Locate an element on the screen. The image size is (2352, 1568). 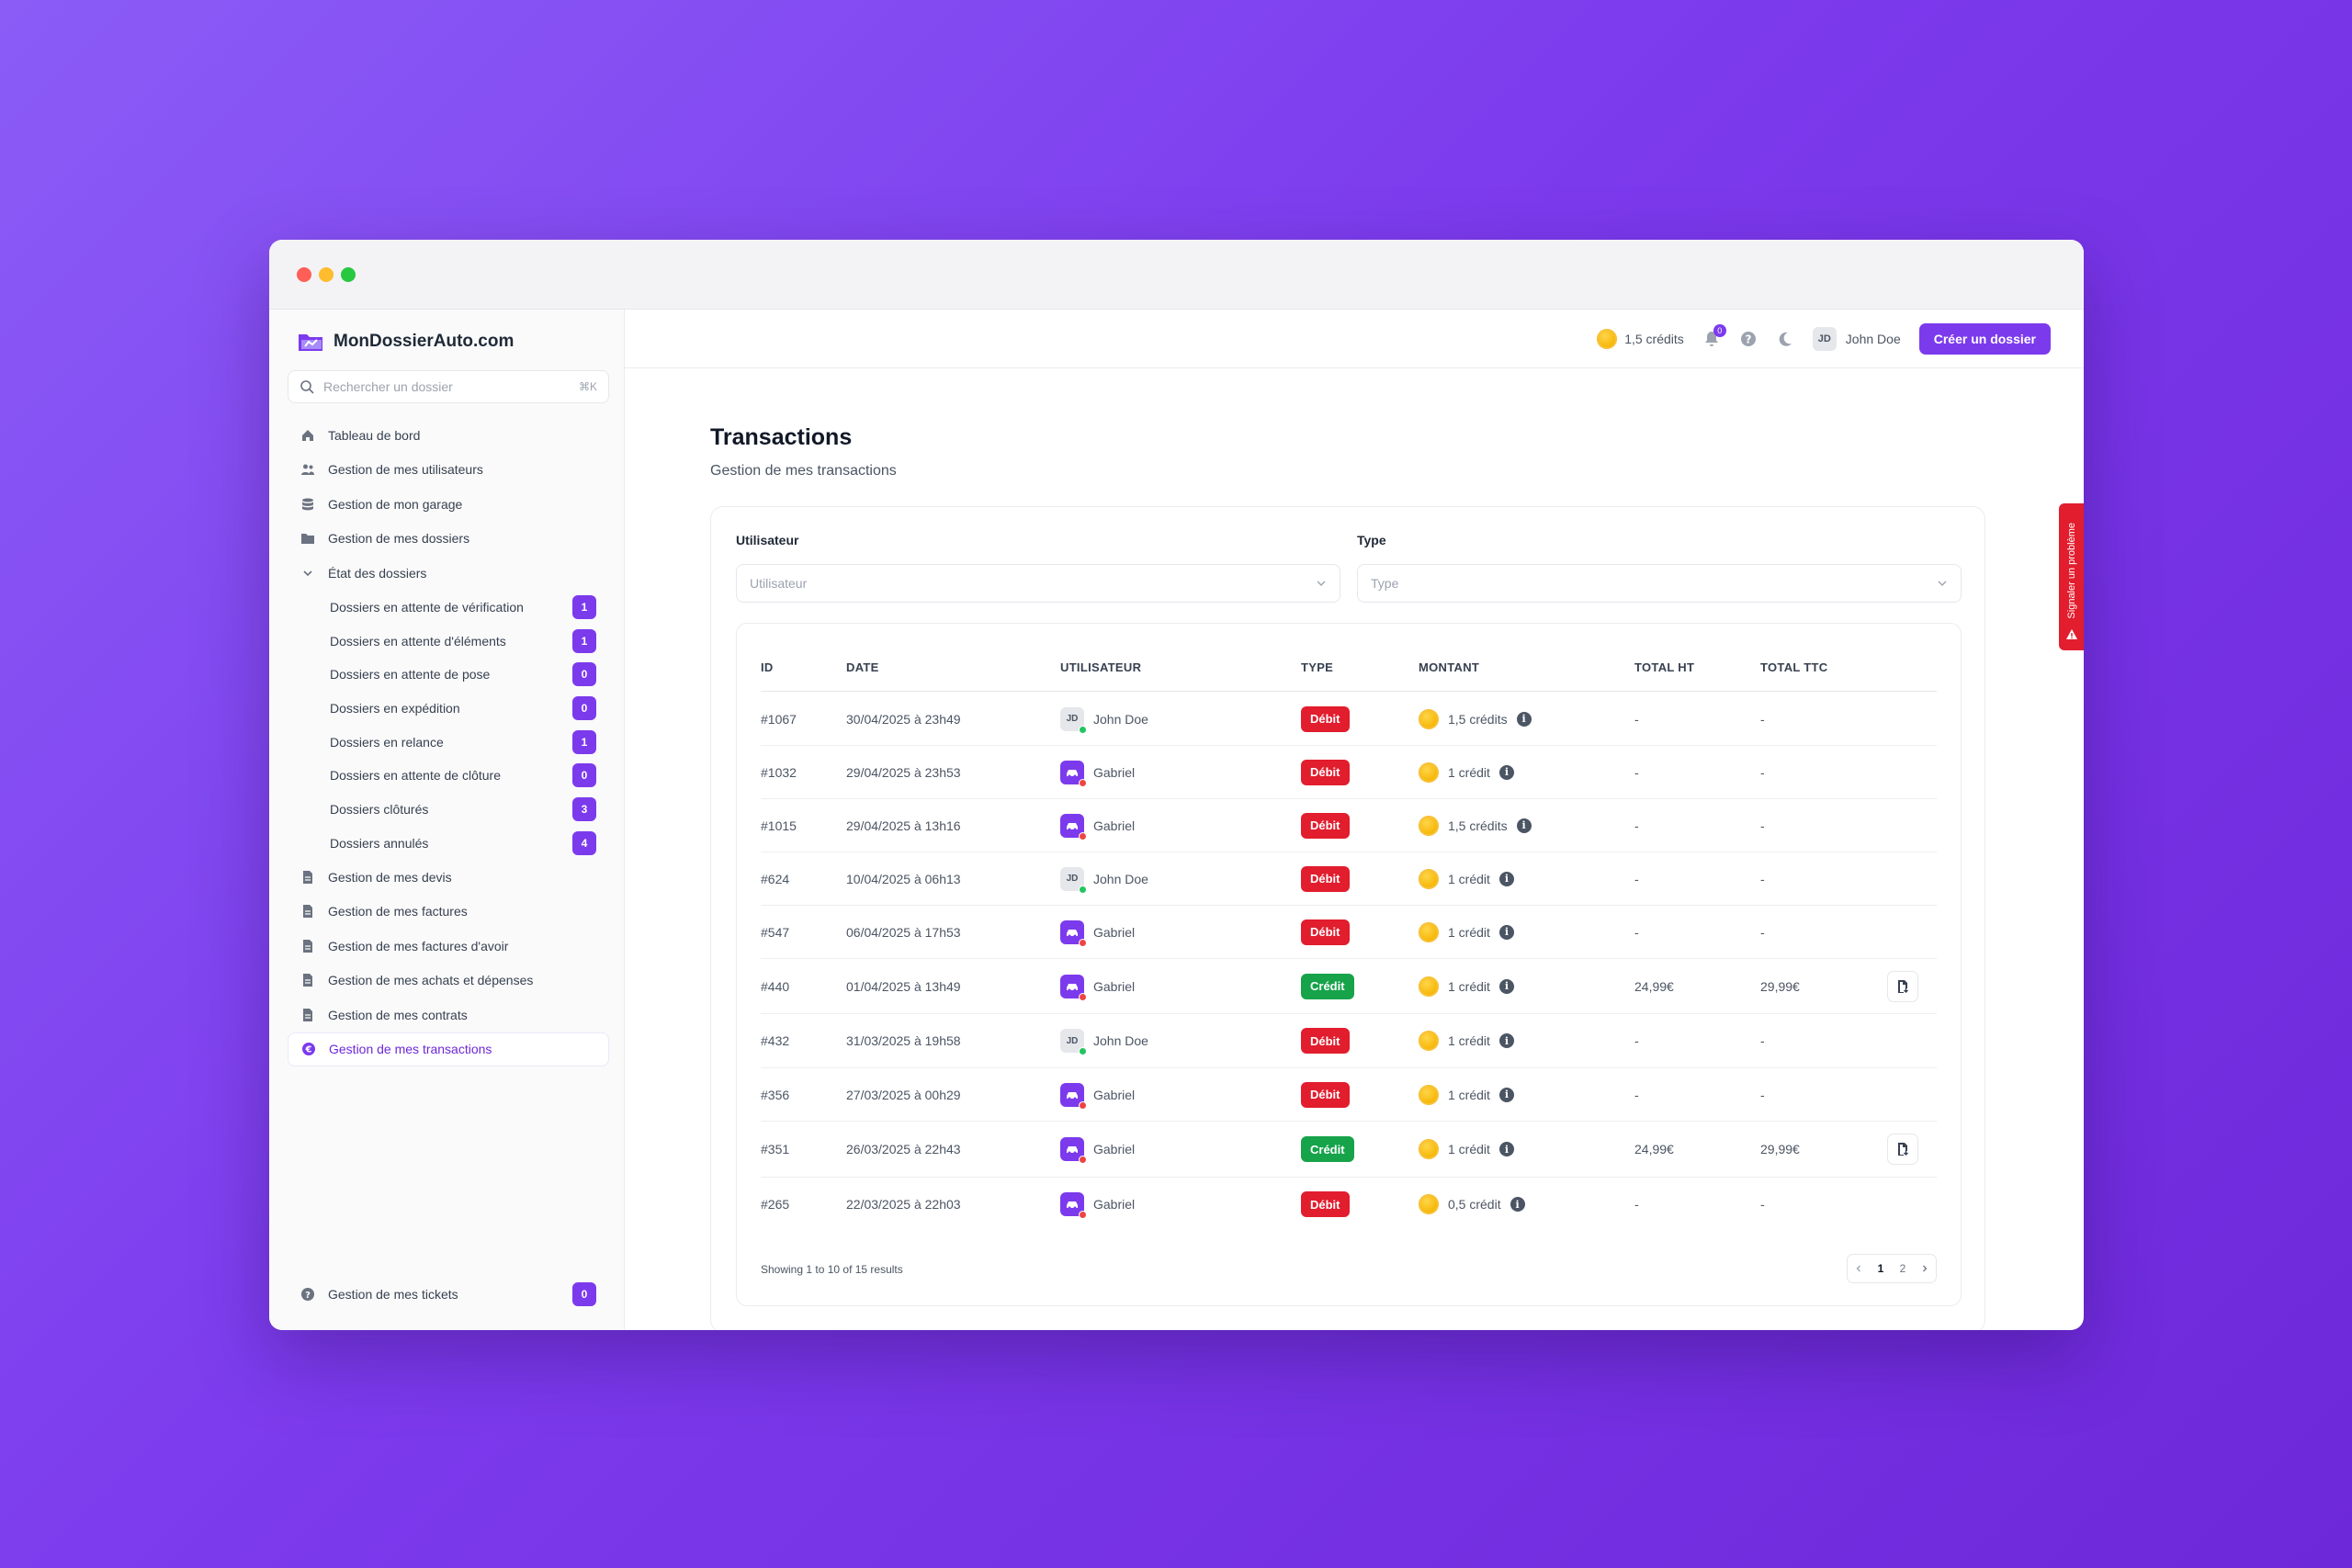
sidebar-item-transactions: € Gestion de mes transactions is located at coordinates (448, 1049).